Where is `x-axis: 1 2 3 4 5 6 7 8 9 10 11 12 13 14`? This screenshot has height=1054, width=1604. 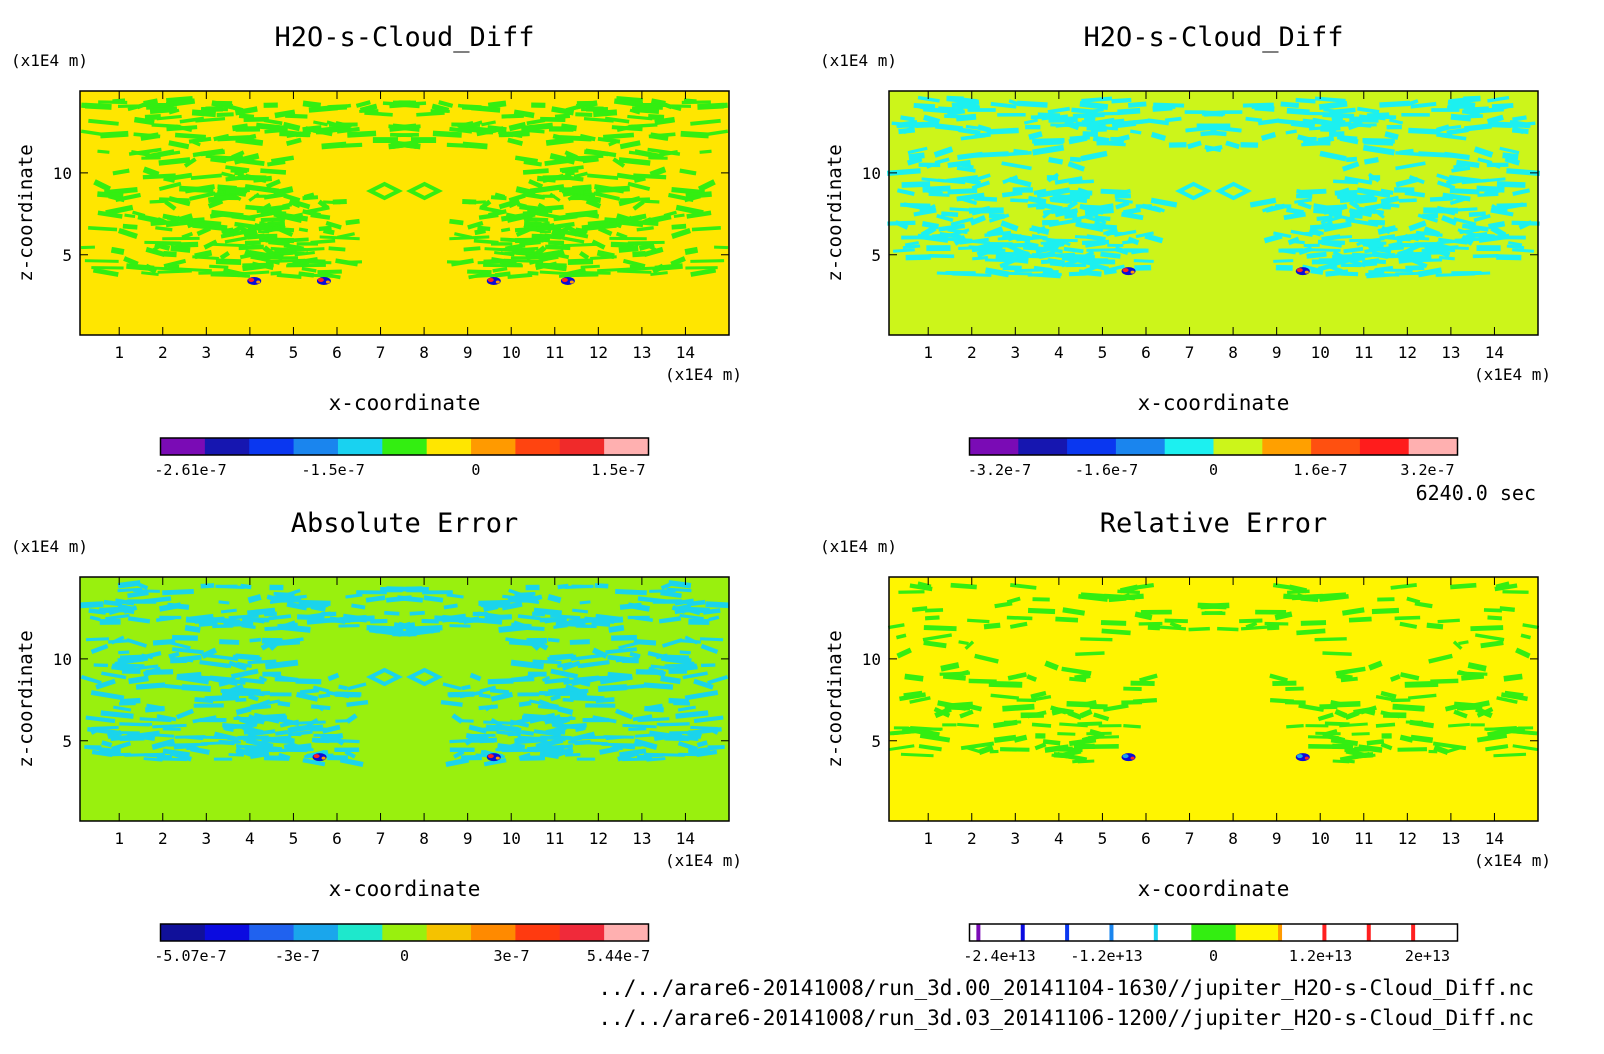
x-axis: 1 2 3 4 5 6 7 8 9 10 11 12 13 14 is located at coordinates (404, 226).